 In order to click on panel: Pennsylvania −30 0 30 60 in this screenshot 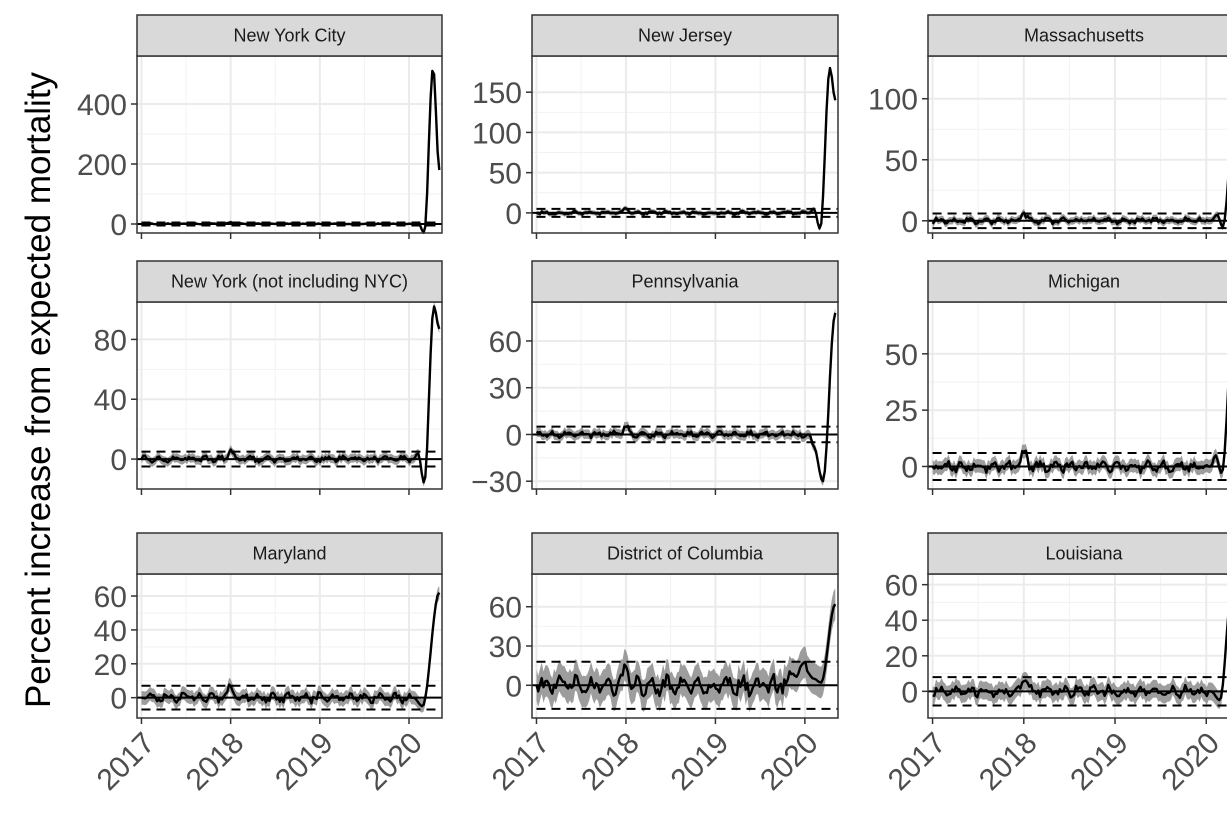, I will do `click(655, 379)`.